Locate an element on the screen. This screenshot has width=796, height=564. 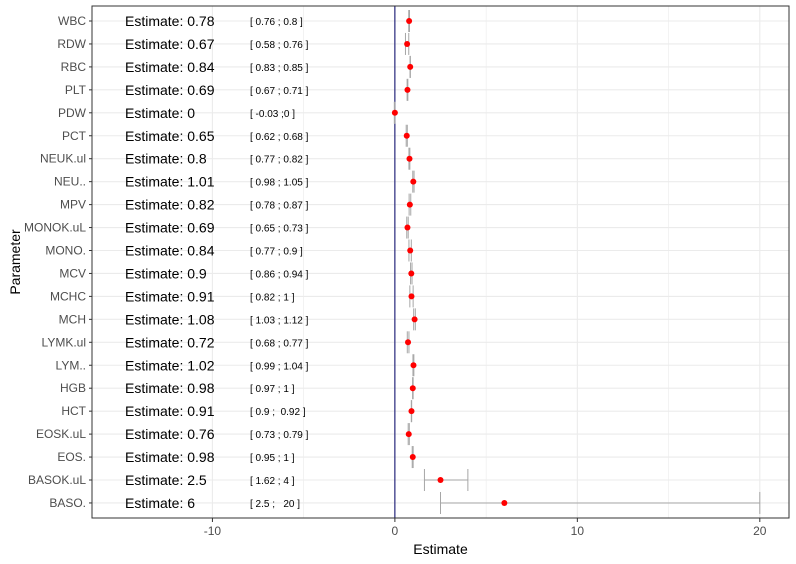
estimate-point-MONO. is located at coordinates (410, 250).